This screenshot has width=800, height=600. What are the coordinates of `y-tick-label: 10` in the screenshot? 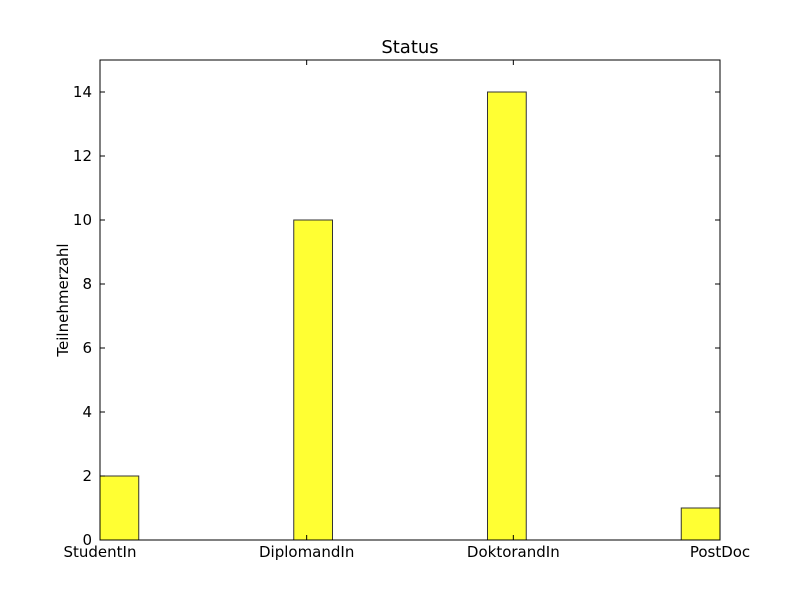 It's located at (82, 220).